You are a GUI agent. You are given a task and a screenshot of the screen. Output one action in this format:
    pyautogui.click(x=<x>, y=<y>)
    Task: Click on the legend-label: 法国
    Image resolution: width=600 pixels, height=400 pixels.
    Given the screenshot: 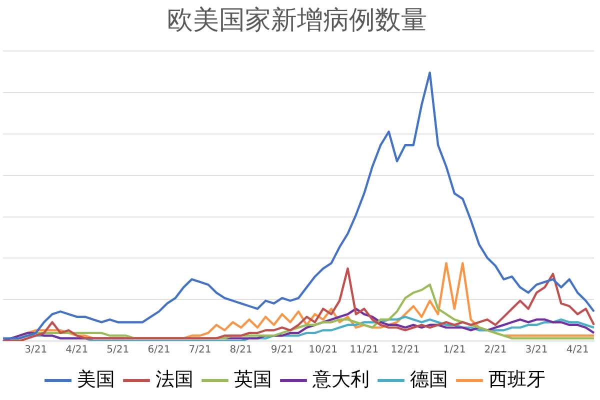 What is the action you would take?
    pyautogui.click(x=175, y=379)
    